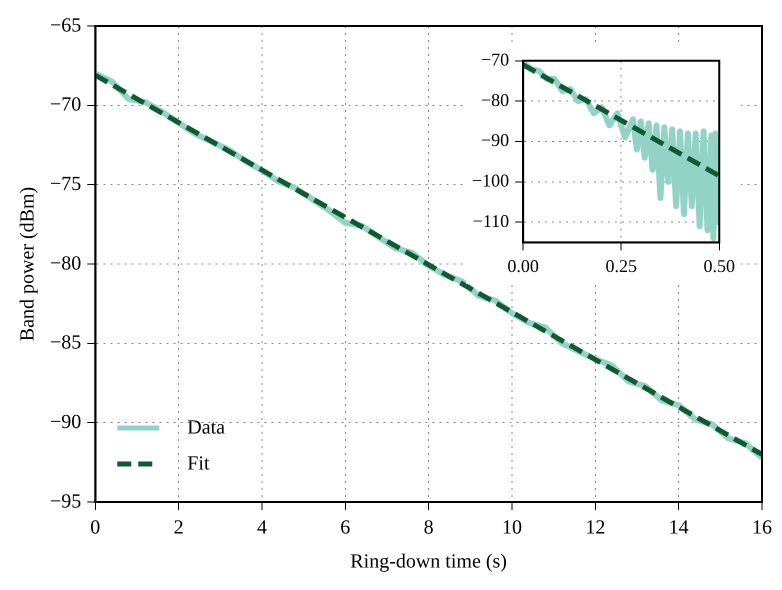  What do you see at coordinates (491, 180) in the screenshot?
I see `y-tick-label: −100` at bounding box center [491, 180].